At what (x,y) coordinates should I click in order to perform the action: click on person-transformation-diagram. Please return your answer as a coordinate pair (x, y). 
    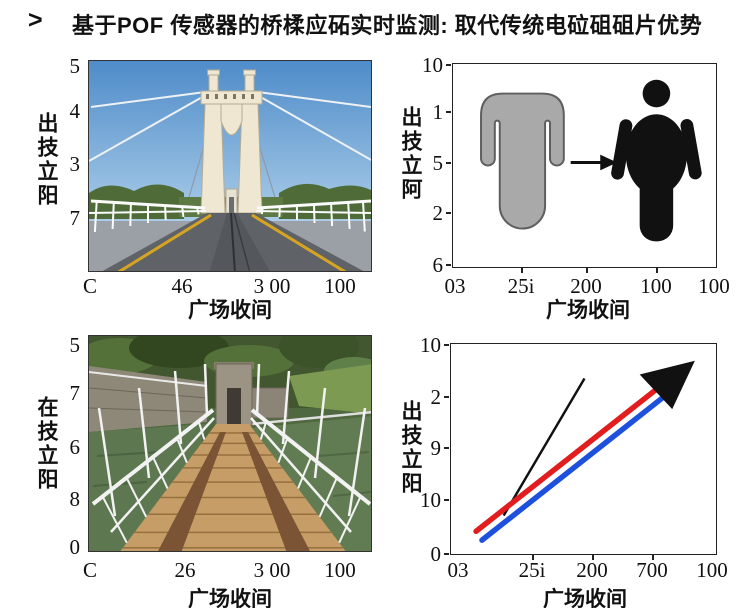
    Looking at the image, I should click on (591, 160).